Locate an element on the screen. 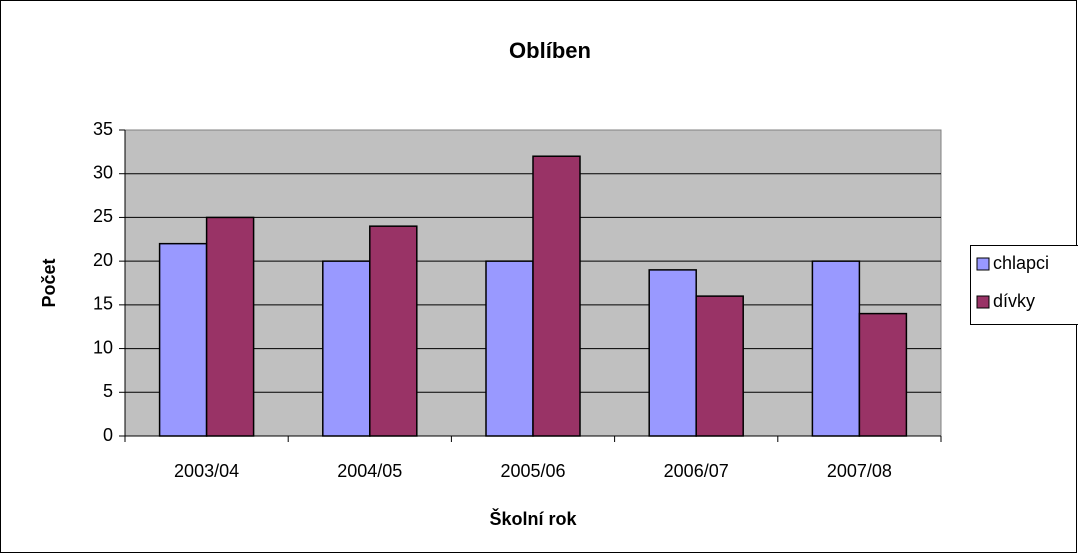  y-tick-label: 35 is located at coordinates (103, 129).